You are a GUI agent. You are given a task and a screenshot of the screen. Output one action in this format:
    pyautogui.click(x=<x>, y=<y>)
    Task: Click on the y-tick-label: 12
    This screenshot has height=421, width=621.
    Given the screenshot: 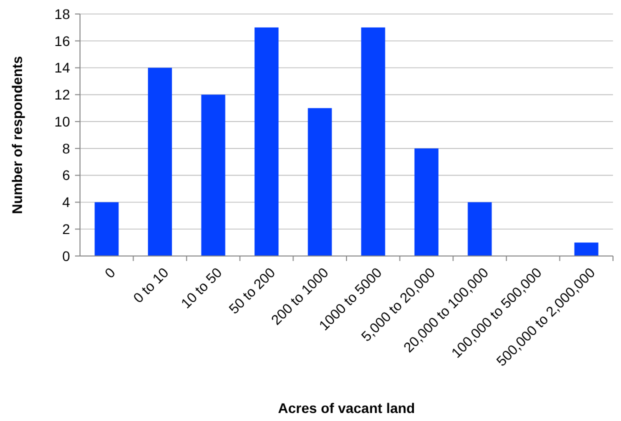 What is the action you would take?
    pyautogui.click(x=62, y=94)
    